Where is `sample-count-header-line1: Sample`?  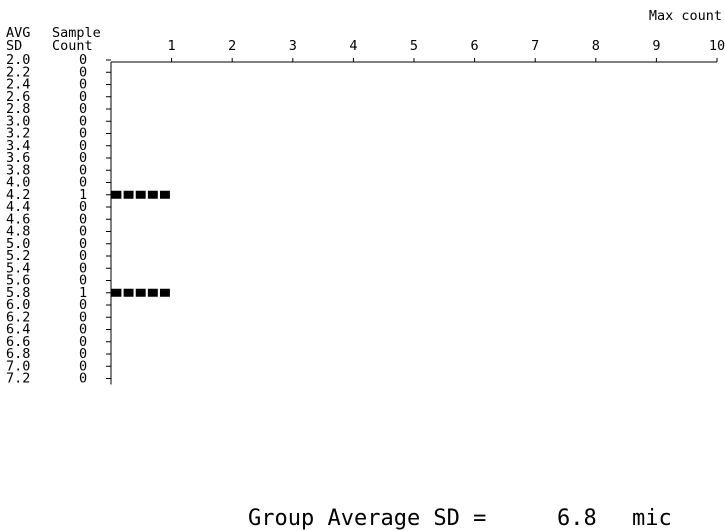 sample-count-header-line1: Sample is located at coordinates (76, 33).